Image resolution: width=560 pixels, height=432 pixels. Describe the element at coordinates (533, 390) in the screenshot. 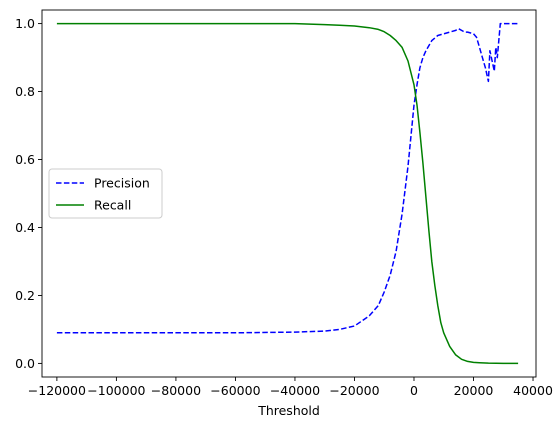

I see `x-tick-label: 40000` at that location.